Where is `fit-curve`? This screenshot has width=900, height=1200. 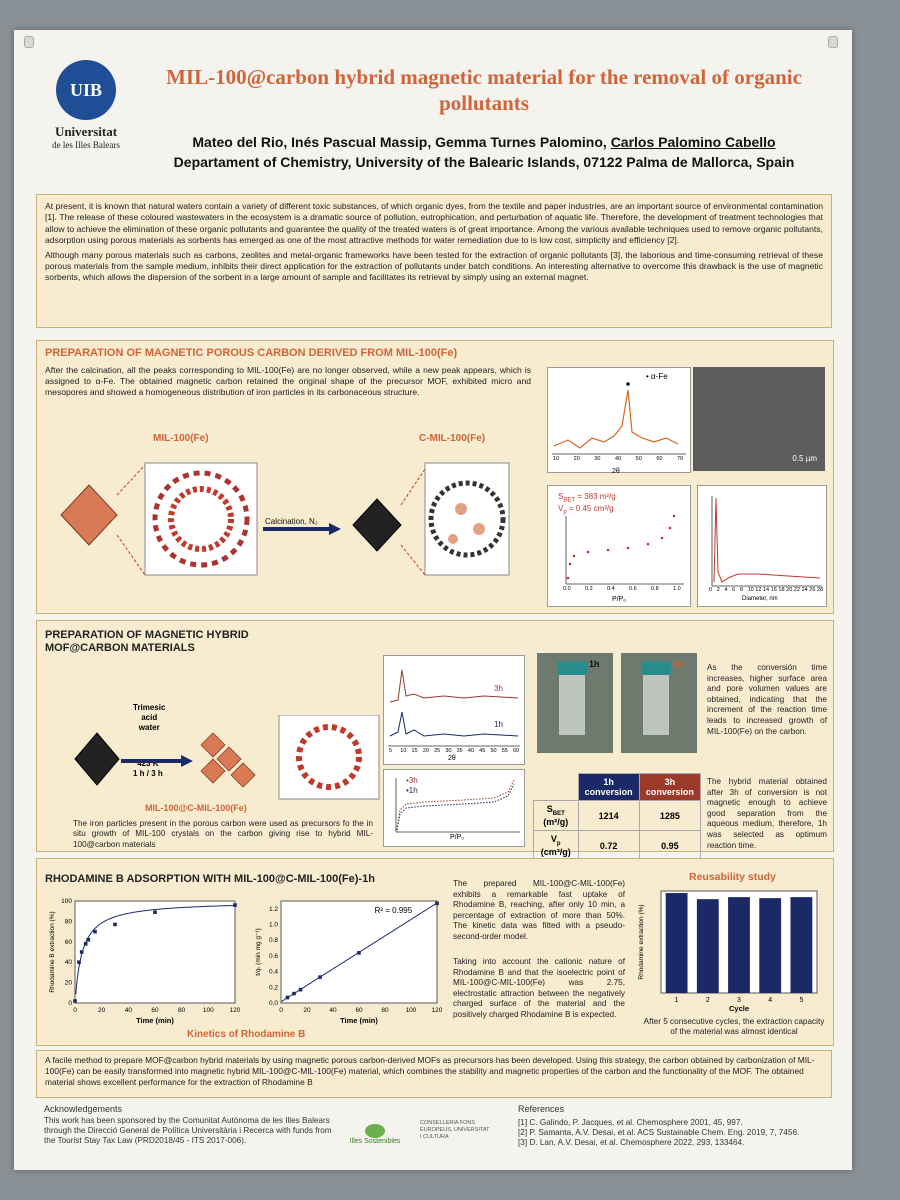 fit-curve is located at coordinates (155, 950).